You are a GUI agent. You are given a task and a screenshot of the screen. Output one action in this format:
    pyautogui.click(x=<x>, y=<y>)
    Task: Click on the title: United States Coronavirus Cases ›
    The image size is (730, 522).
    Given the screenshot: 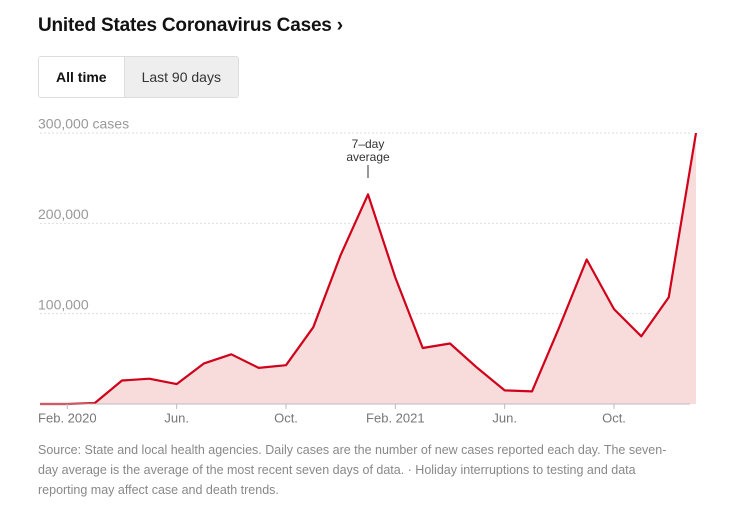 What is the action you would take?
    pyautogui.click(x=190, y=25)
    